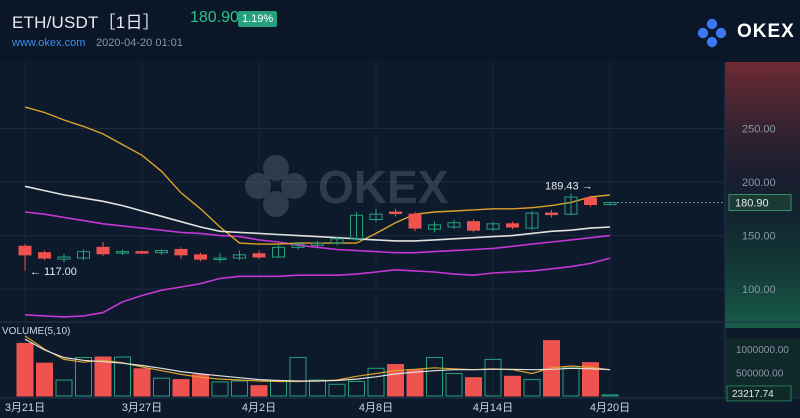  Describe the element at coordinates (53, 272) in the screenshot. I see `low-label: ← 117.00` at that location.